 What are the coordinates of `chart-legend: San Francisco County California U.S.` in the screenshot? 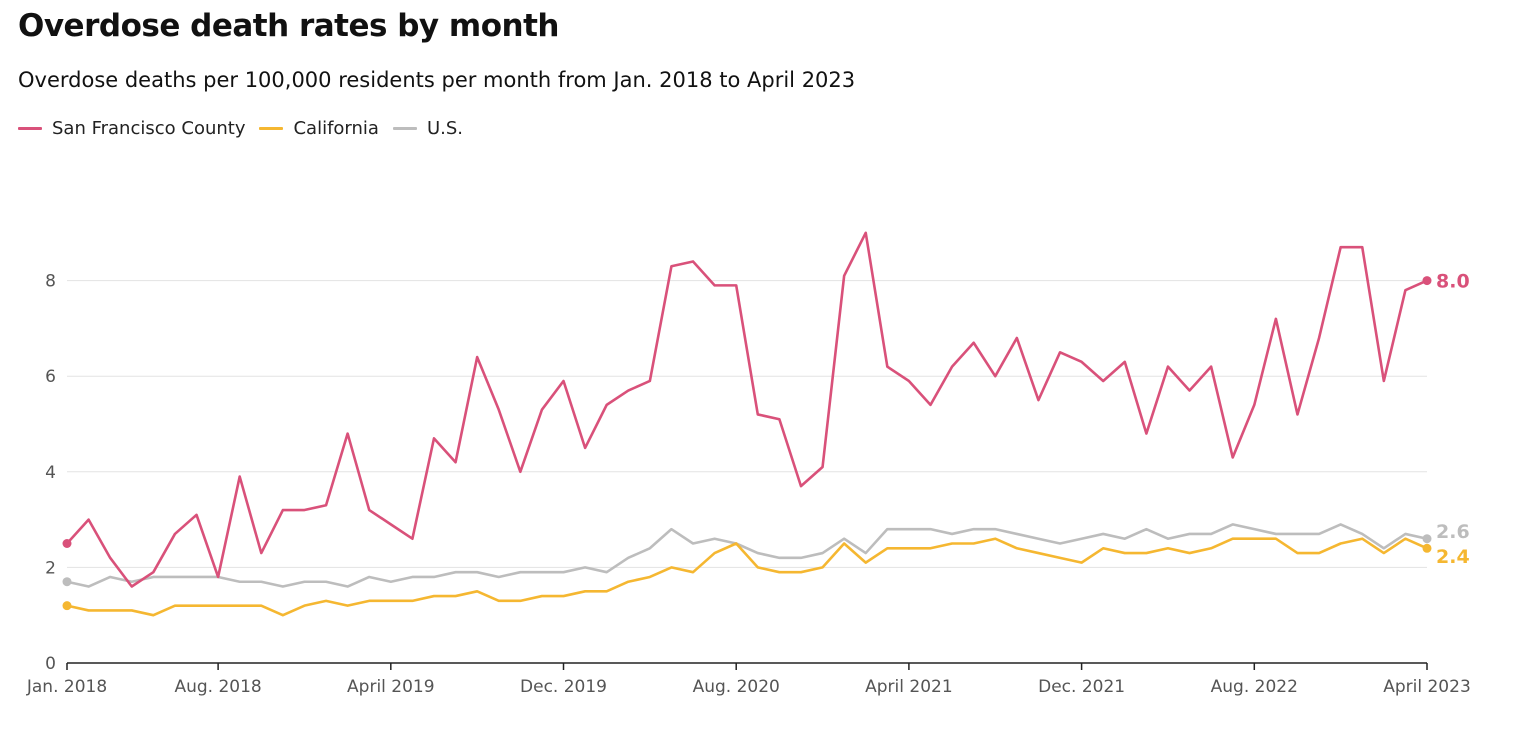 It's located at (247, 128).